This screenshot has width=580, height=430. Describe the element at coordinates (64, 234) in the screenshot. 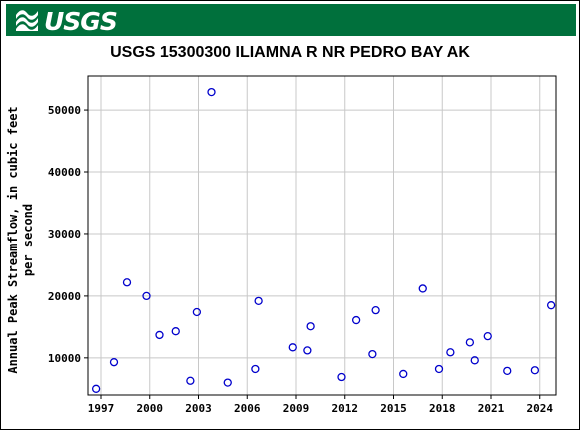

I see `y-tick-label: 30000` at that location.